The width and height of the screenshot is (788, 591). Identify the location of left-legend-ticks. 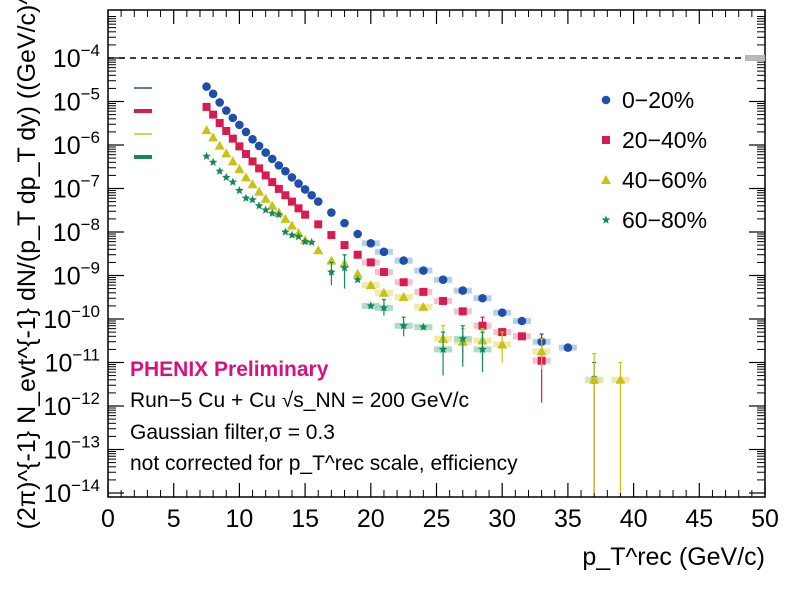
(143, 123).